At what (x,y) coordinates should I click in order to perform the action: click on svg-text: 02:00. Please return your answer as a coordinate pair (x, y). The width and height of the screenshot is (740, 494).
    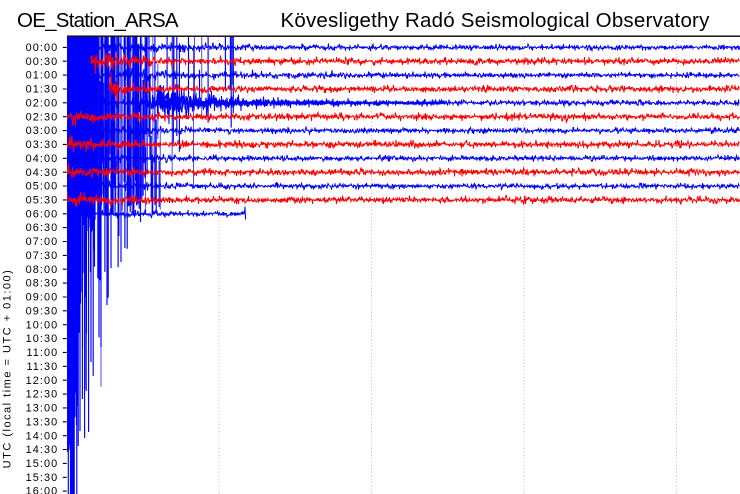
    Looking at the image, I should click on (42, 103).